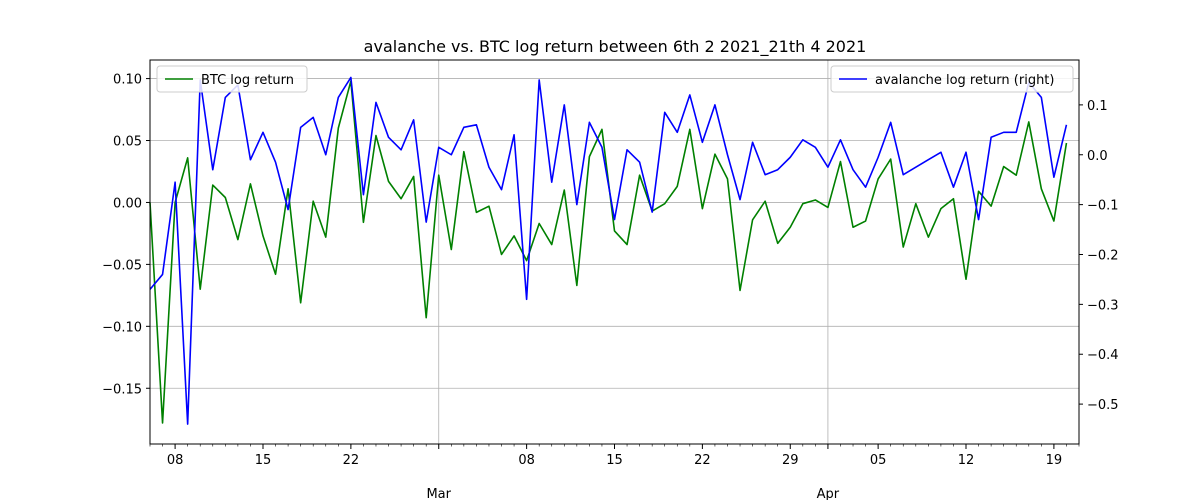  I want to click on x-month-label: Mar, so click(438, 493).